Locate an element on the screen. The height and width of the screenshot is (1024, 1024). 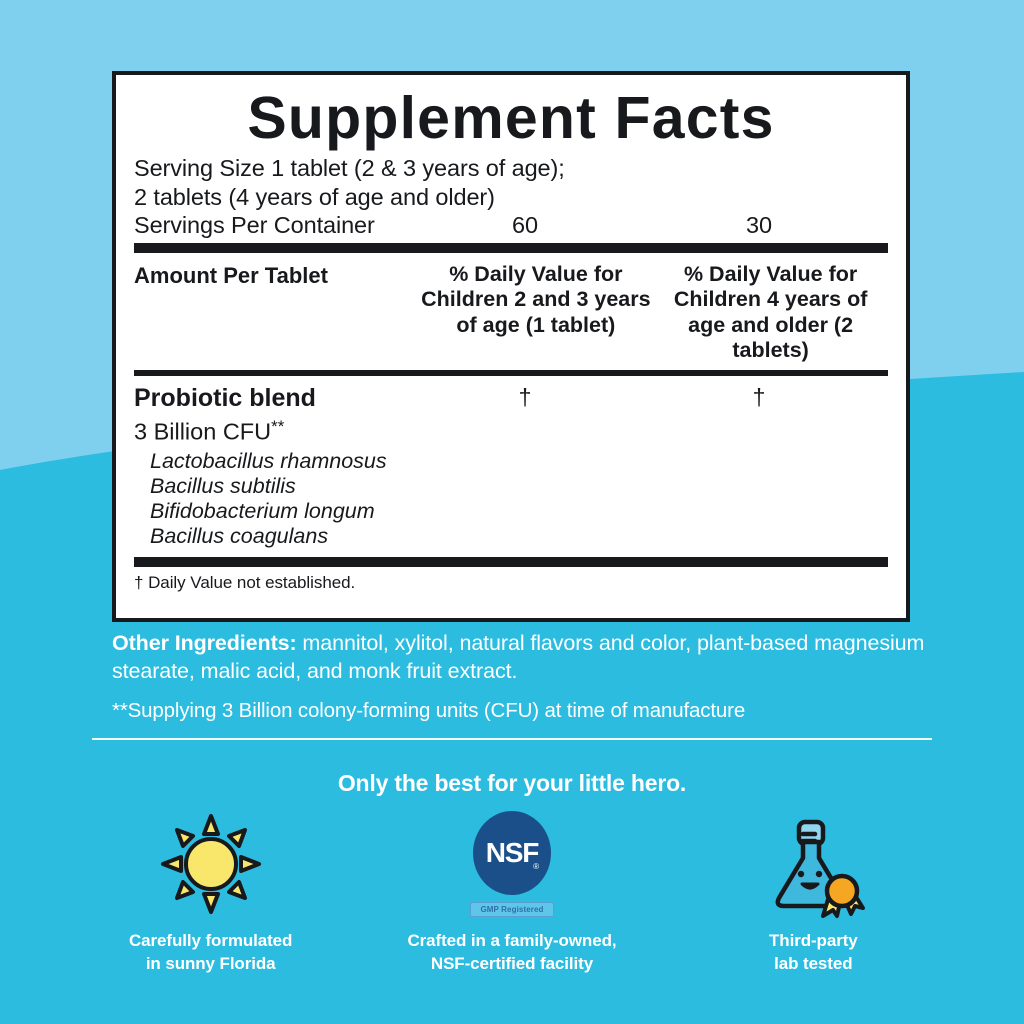
probiotic-blend-cfu: 3 Billion CFU** is located at coordinates (511, 431).